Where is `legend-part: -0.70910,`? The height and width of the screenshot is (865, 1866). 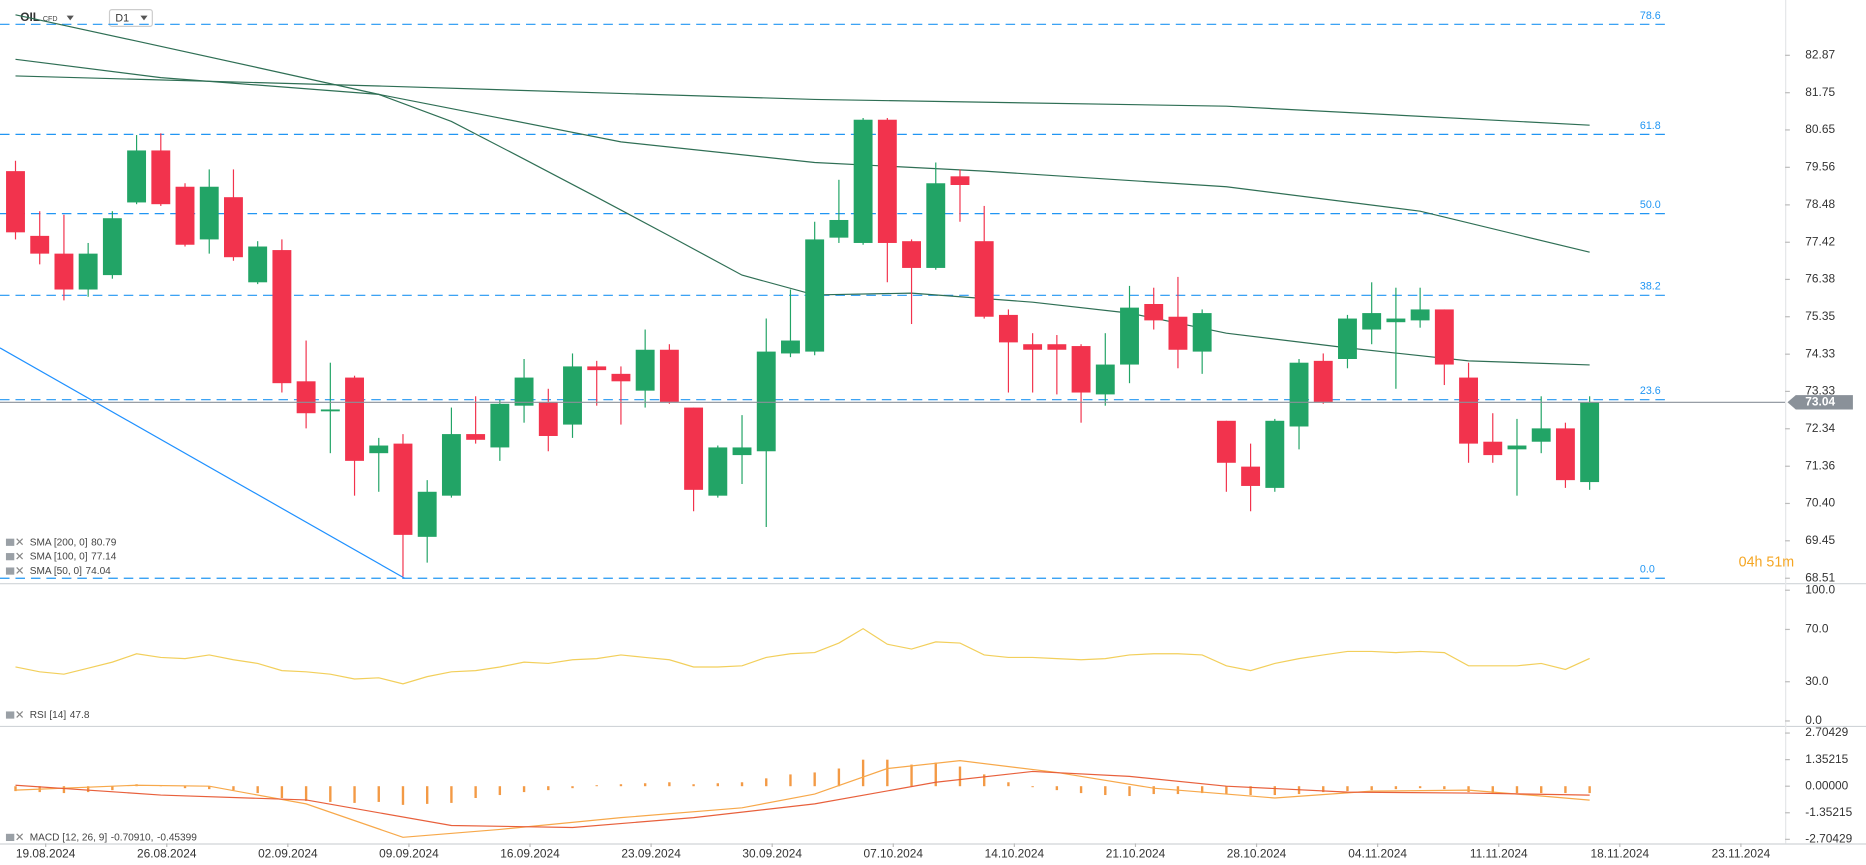 legend-part: -0.70910, is located at coordinates (132, 837).